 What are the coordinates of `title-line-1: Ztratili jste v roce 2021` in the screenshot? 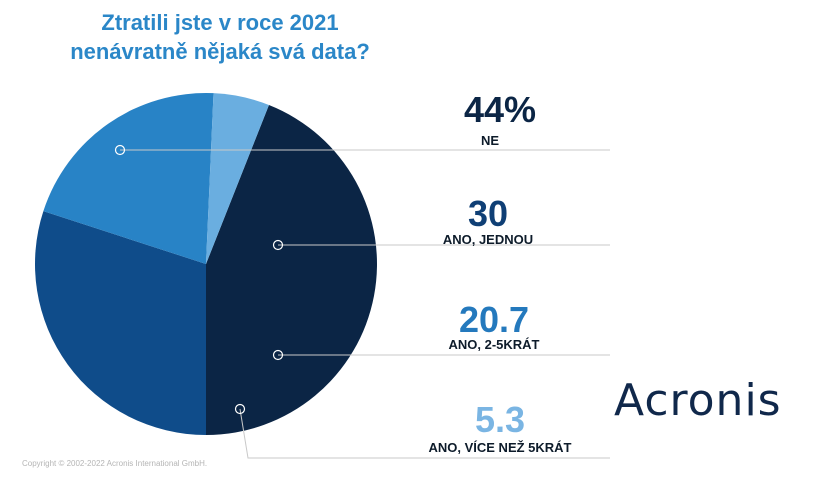 It's located at (220, 22).